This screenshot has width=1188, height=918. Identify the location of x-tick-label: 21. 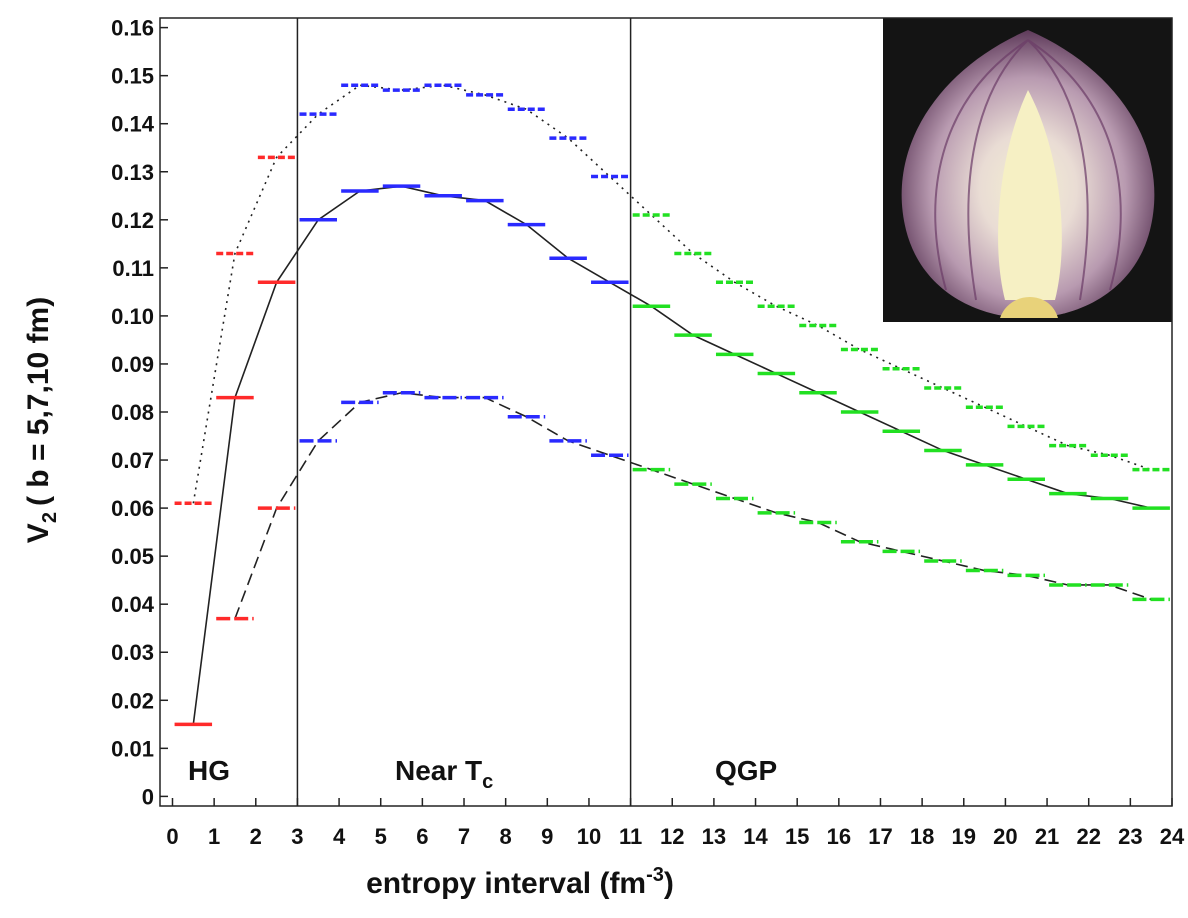
(1047, 836).